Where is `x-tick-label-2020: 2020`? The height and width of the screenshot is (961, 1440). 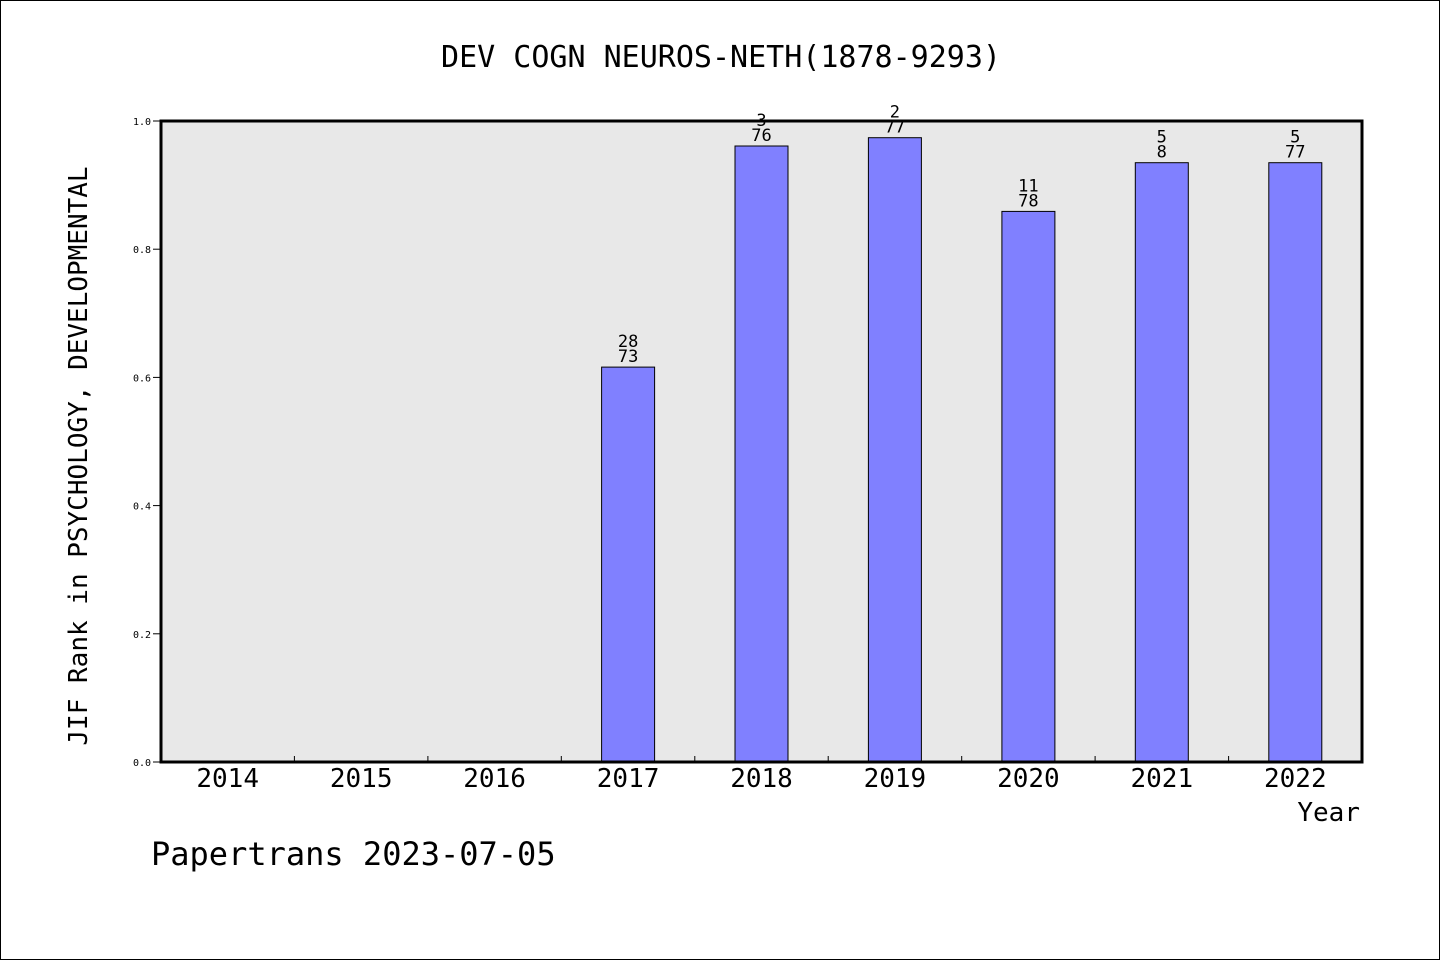 x-tick-label-2020: 2020 is located at coordinates (1028, 779).